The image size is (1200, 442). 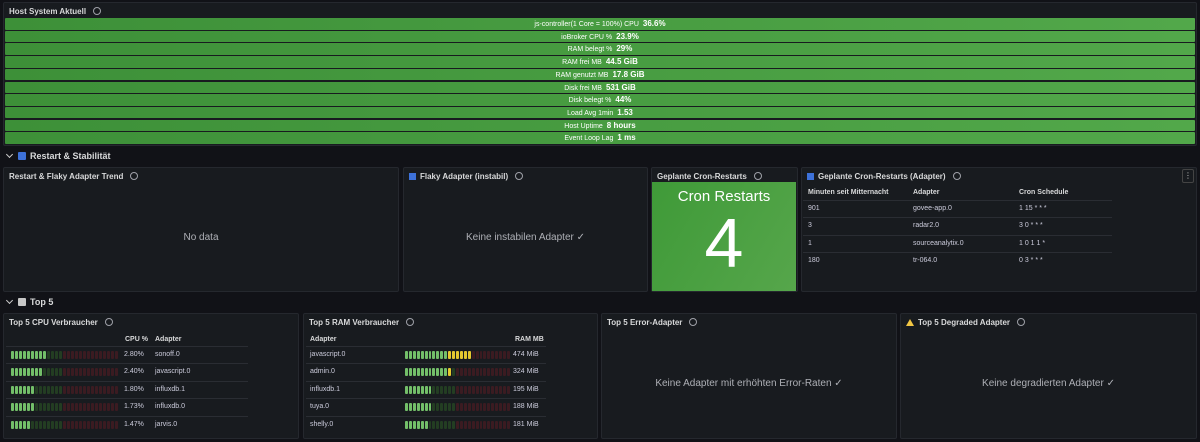 I want to click on stat-label: Disk frei MB, so click(x=583, y=88).